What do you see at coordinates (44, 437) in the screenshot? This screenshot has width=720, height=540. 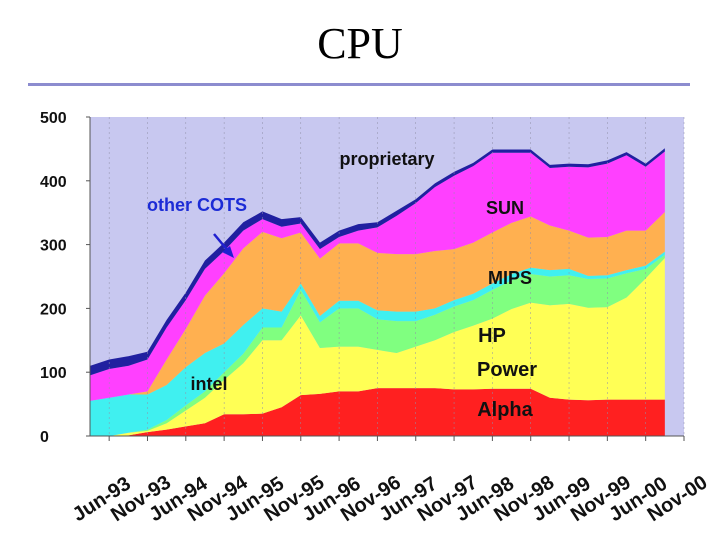 I see `y-tick-label: 0` at bounding box center [44, 437].